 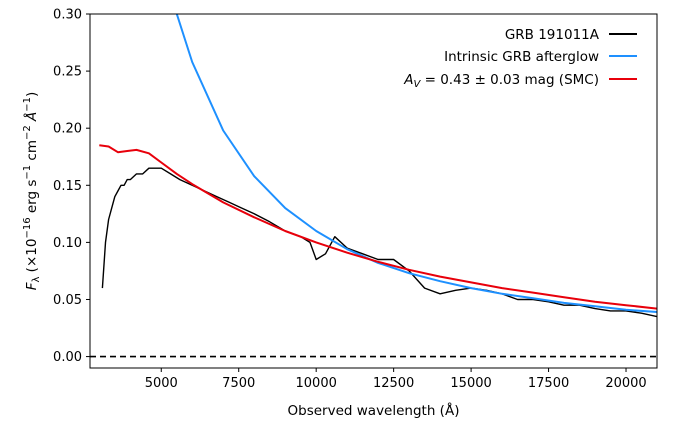 I want to click on y-tick-label: 0.25, so click(x=67, y=72).